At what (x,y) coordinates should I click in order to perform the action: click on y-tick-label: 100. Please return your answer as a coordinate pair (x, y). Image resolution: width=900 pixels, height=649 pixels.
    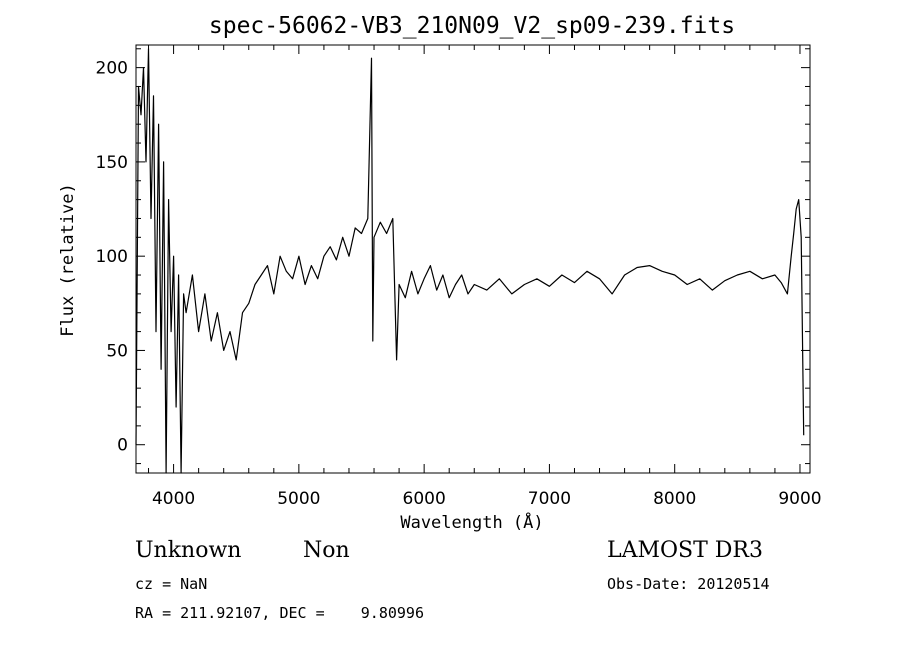
    Looking at the image, I should click on (112, 257).